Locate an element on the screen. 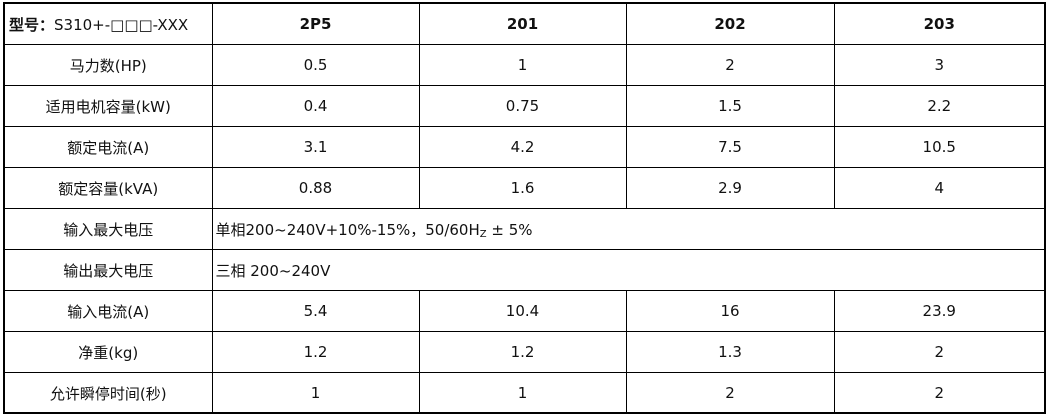 The width and height of the screenshot is (1050, 418). table-row-horsepower: 马力数(HP) 0.5 1 2 3 is located at coordinates (524, 65).